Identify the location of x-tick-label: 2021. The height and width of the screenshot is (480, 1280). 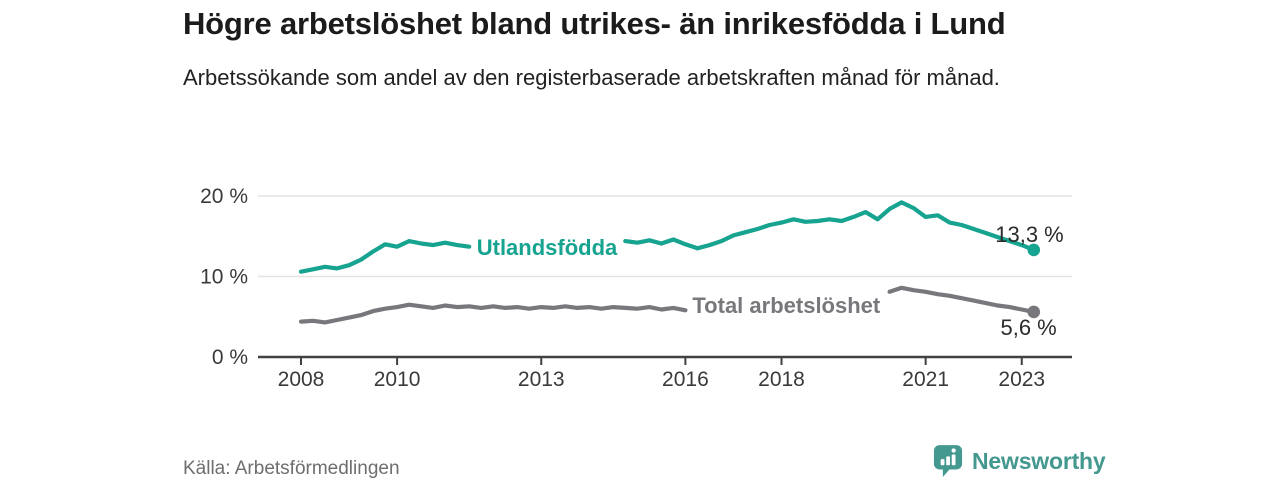
(925, 379).